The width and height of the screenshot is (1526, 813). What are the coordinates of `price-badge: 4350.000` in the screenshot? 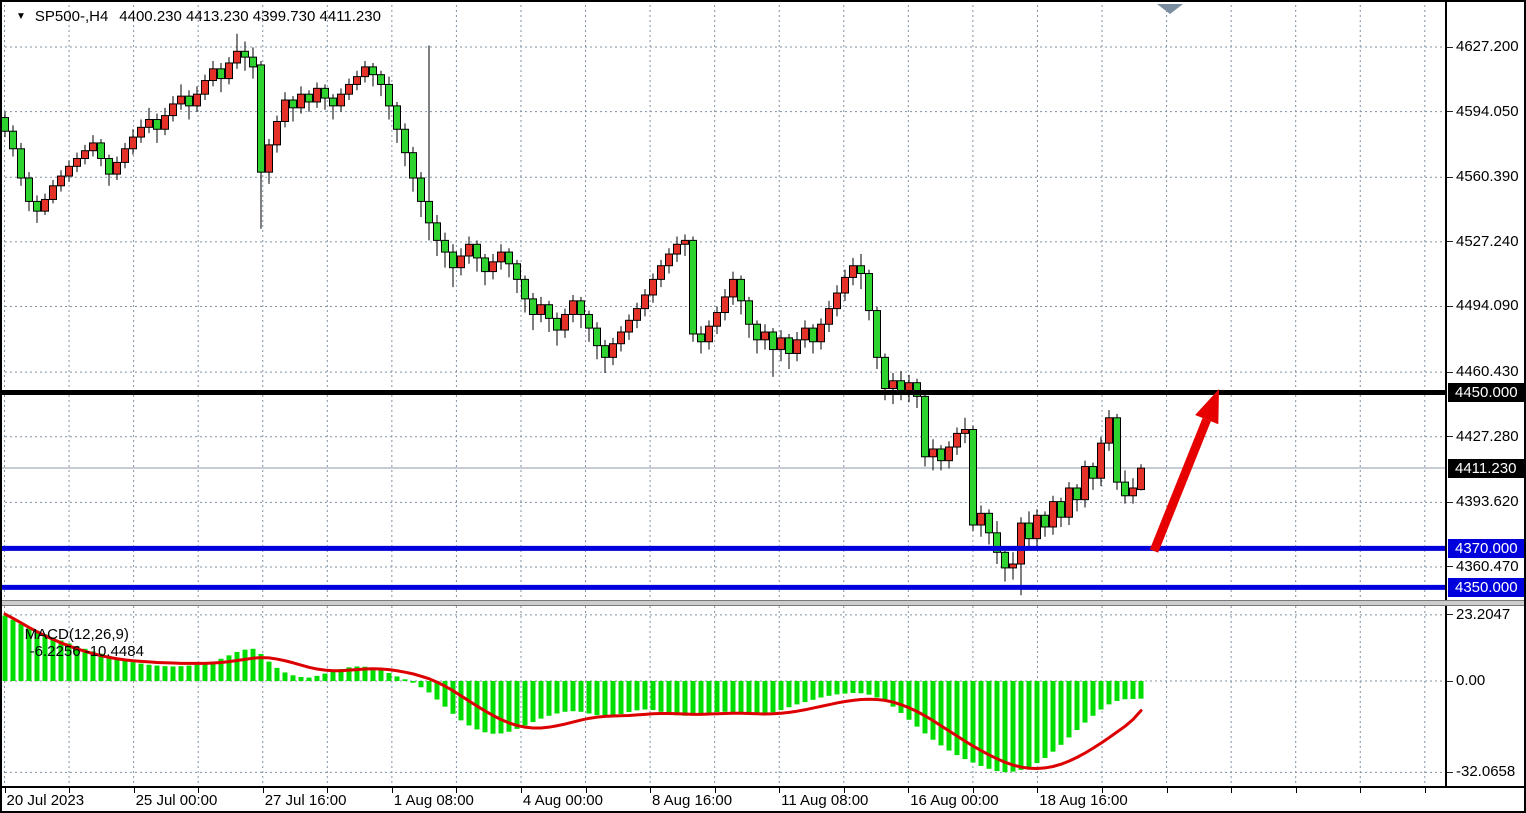 It's located at (1487, 587).